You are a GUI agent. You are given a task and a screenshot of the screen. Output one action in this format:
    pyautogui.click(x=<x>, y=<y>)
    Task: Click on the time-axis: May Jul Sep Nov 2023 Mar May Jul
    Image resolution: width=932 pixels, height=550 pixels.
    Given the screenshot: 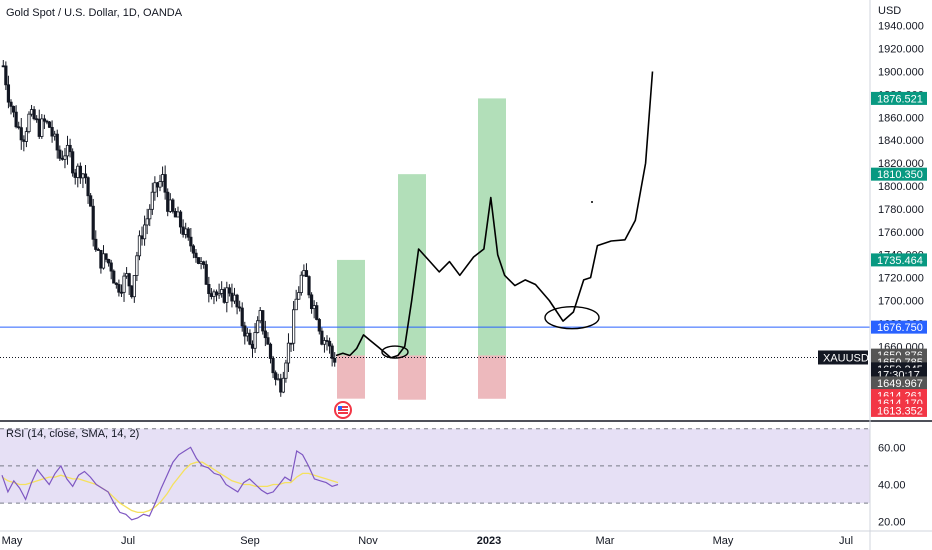 What is the action you would take?
    pyautogui.click(x=427, y=541)
    